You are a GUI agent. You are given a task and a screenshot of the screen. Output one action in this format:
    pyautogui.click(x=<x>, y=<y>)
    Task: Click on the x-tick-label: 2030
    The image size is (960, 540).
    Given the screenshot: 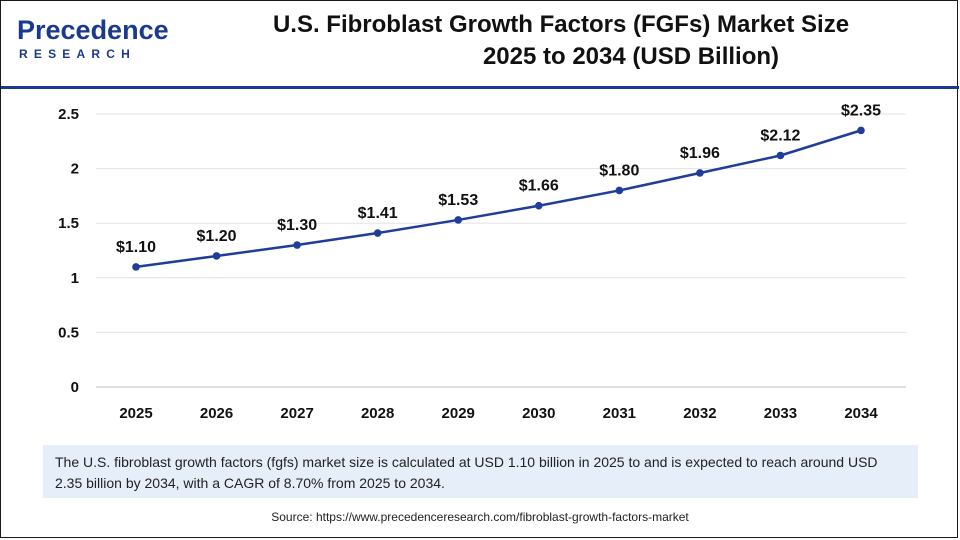 What is the action you would take?
    pyautogui.click(x=538, y=413)
    